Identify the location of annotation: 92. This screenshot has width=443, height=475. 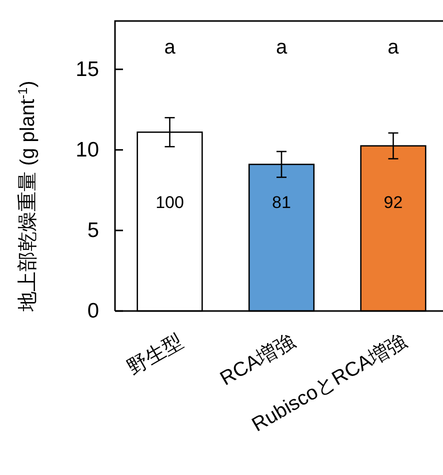
(393, 202).